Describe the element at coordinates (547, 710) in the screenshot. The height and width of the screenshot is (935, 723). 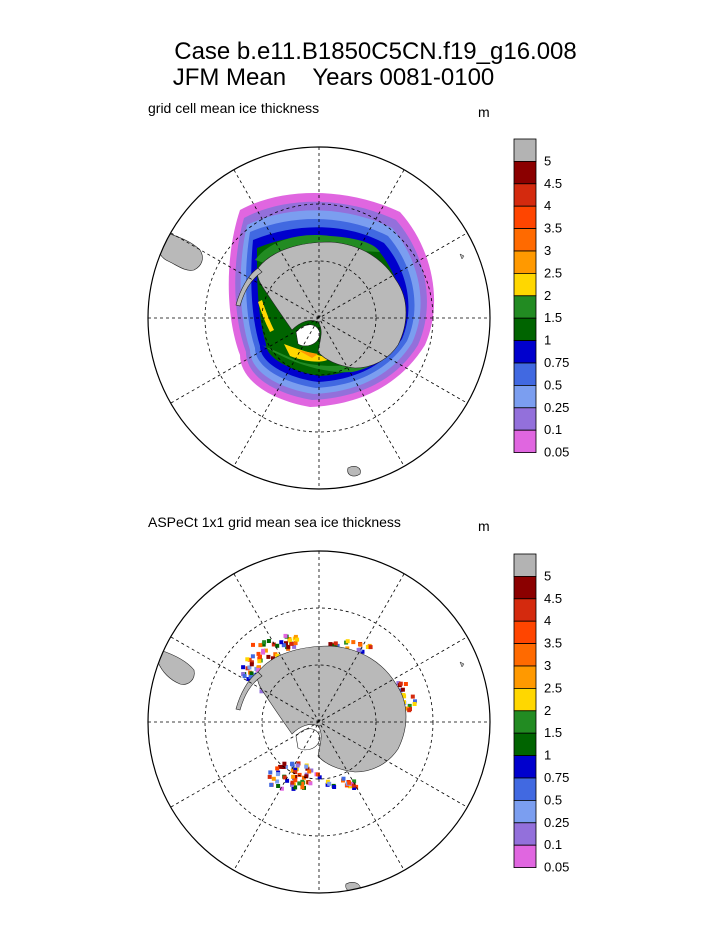
I see `panel2-colorbar-label: 2` at that location.